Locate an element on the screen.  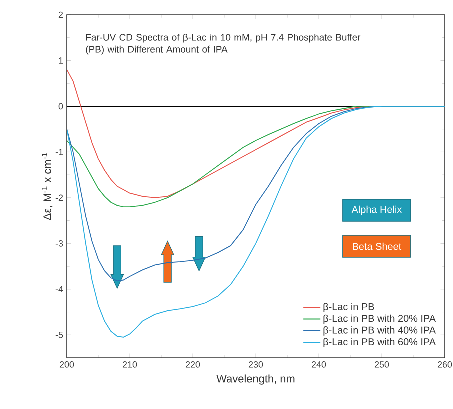
annotation: Beta Sheet is located at coordinates (377, 246).